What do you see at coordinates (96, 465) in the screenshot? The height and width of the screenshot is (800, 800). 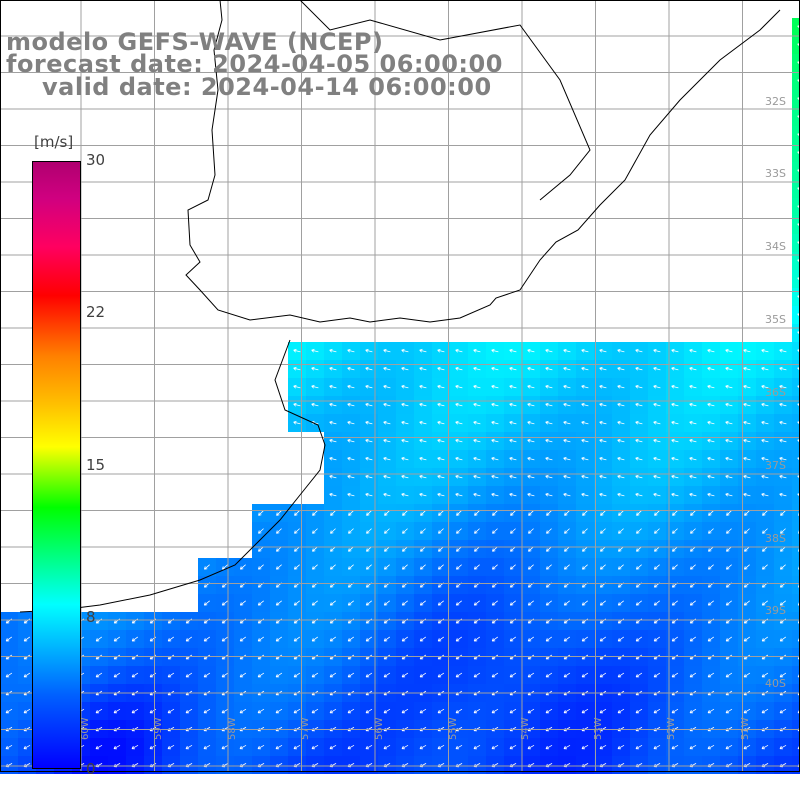 I see `colorbar-tick-15: 15` at bounding box center [96, 465].